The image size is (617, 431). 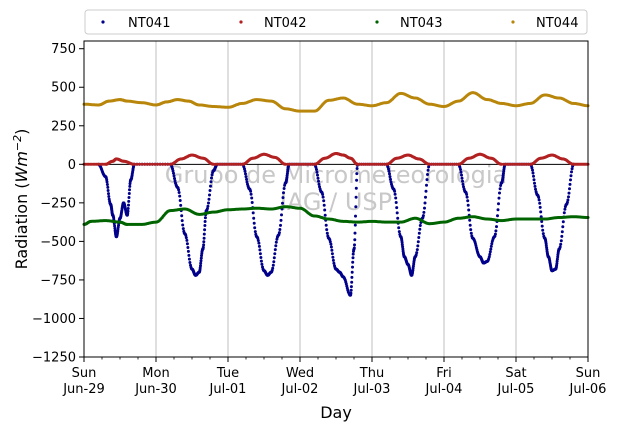 What do you see at coordinates (241, 22) in the screenshot?
I see `legend-marker-nt042` at bounding box center [241, 22].